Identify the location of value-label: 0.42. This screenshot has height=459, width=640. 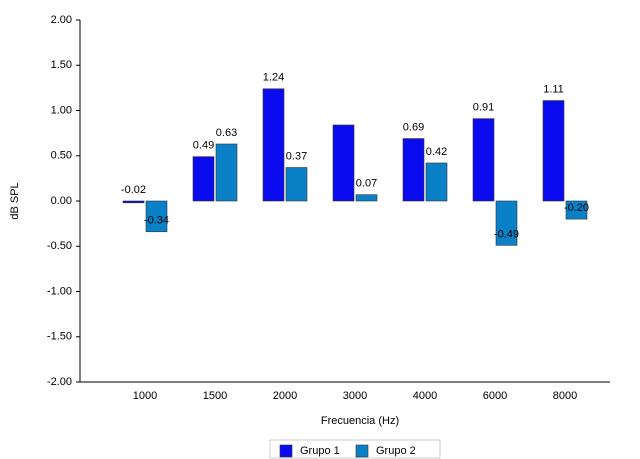
(436, 152).